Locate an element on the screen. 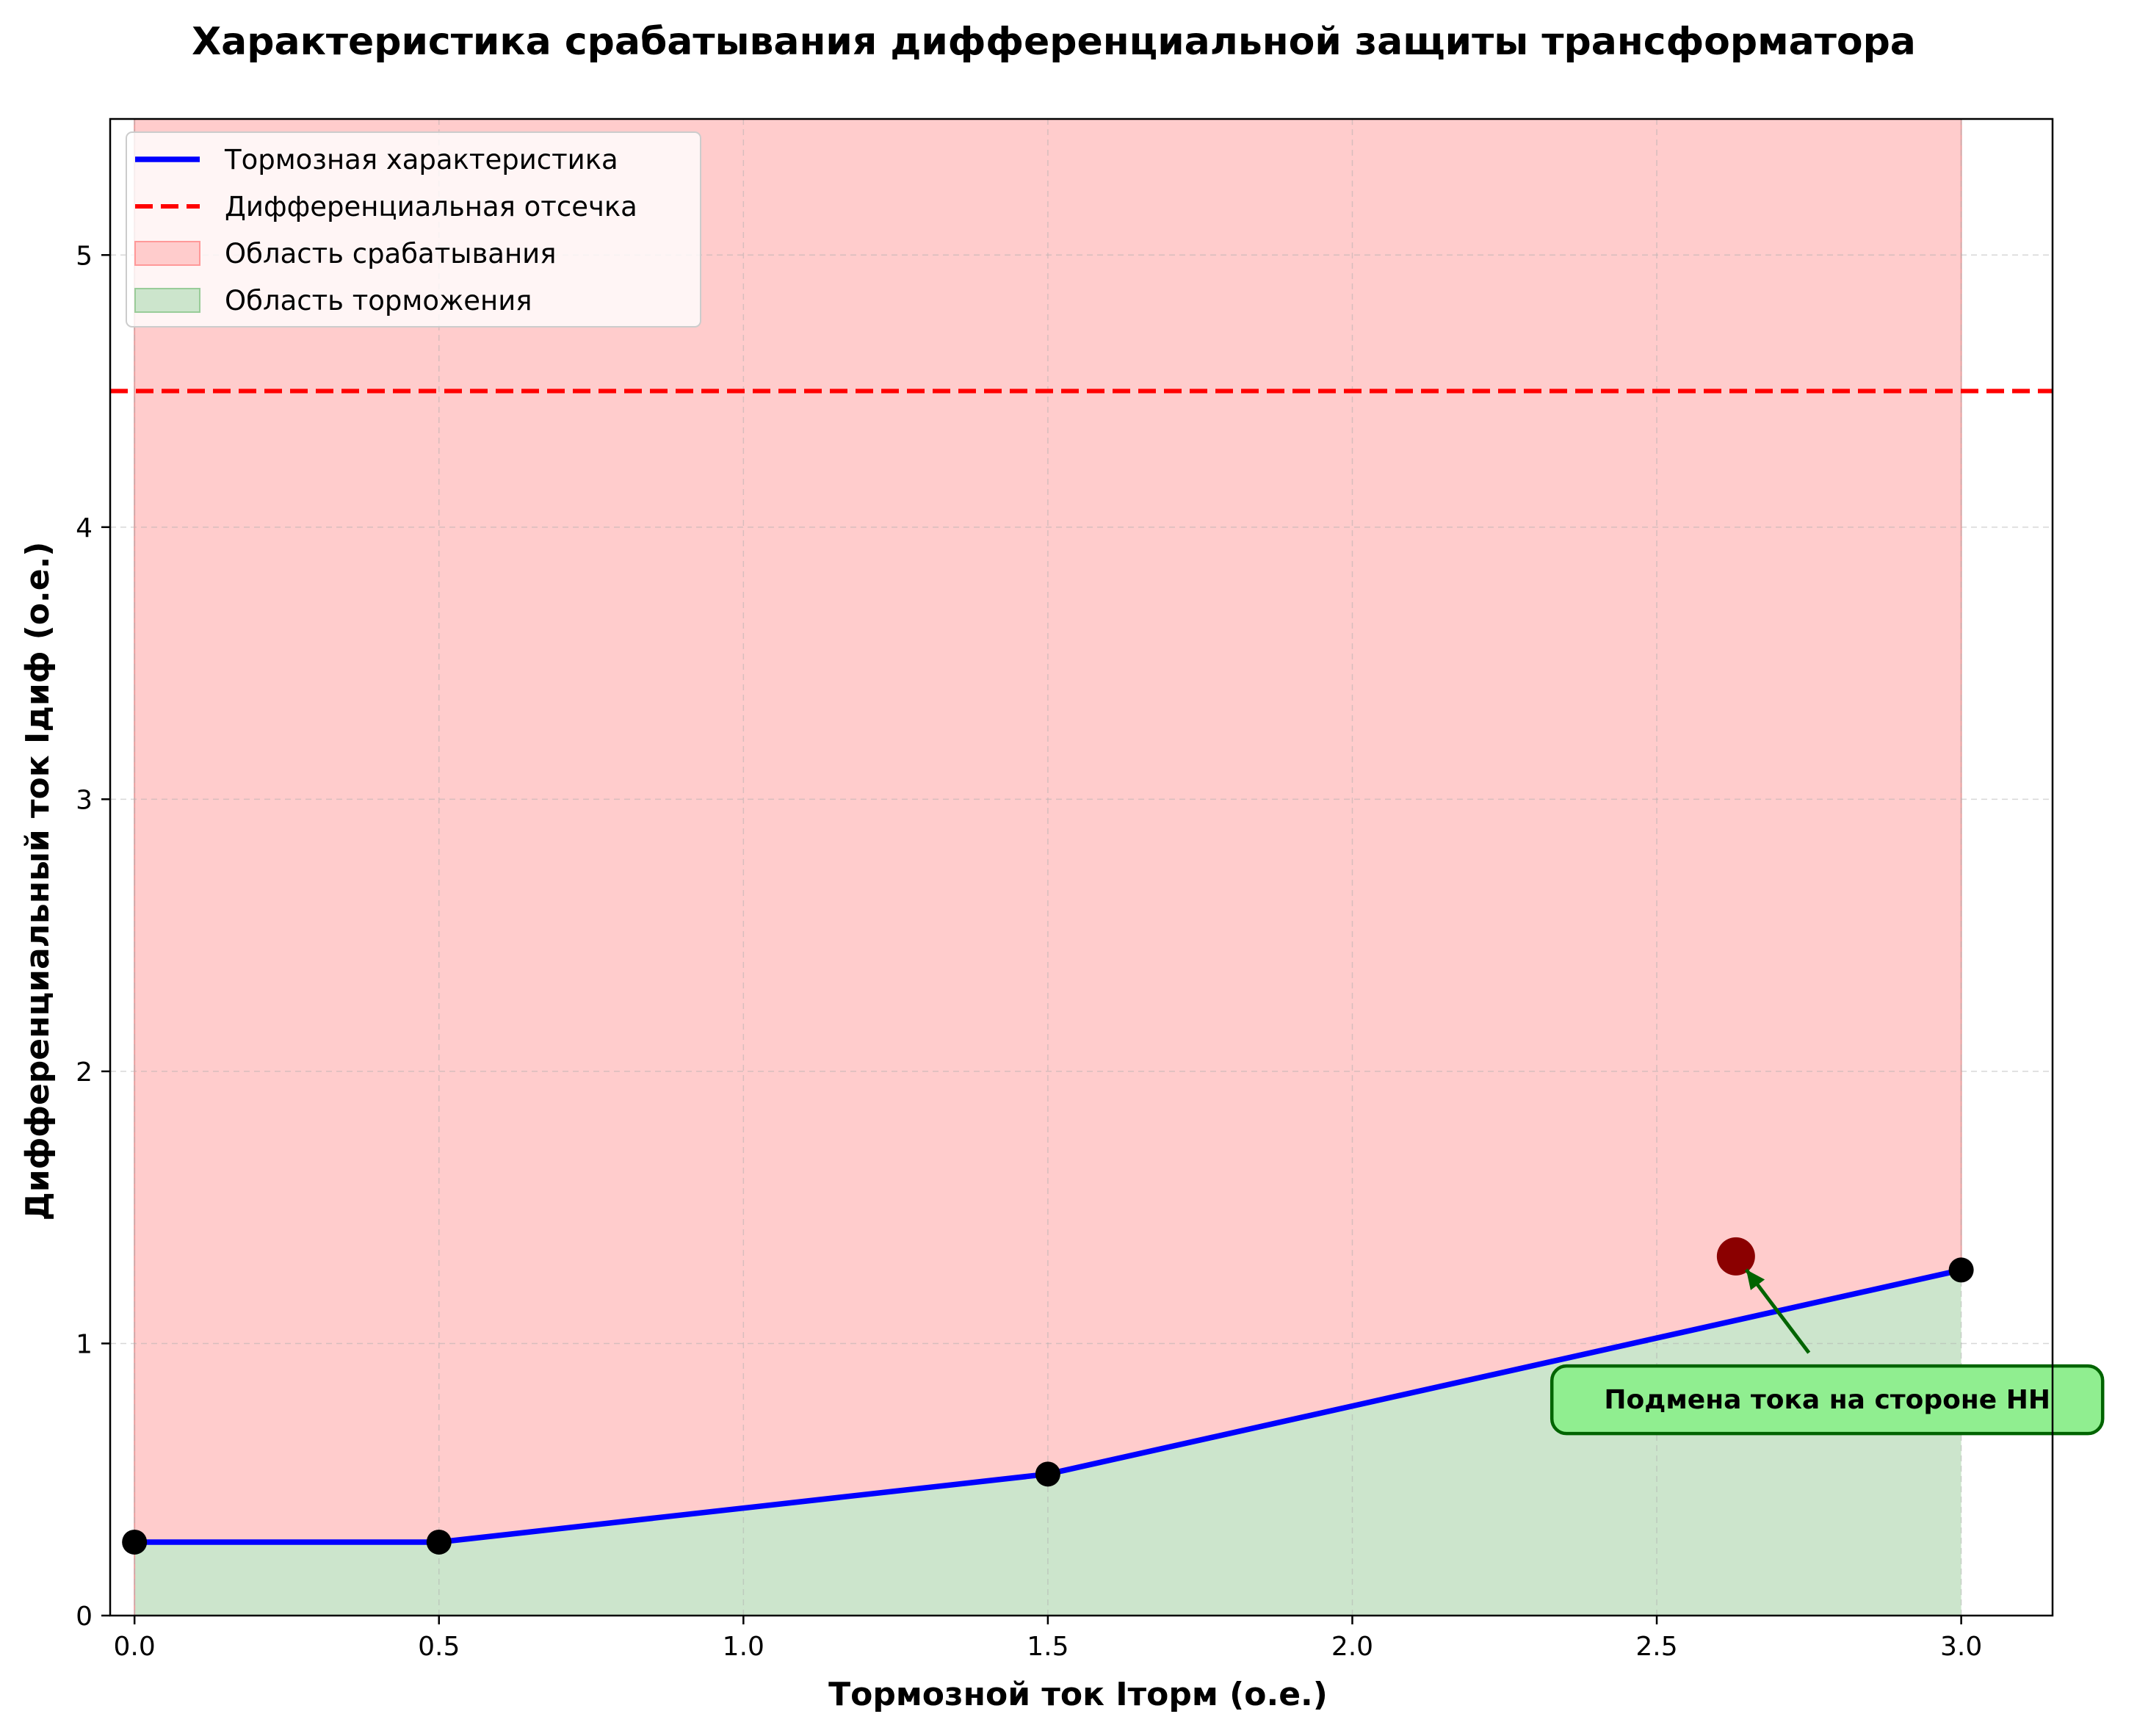 Image resolution: width=2137 pixels, height=1736 pixels. x-tick-label: 0.5 is located at coordinates (439, 1647).